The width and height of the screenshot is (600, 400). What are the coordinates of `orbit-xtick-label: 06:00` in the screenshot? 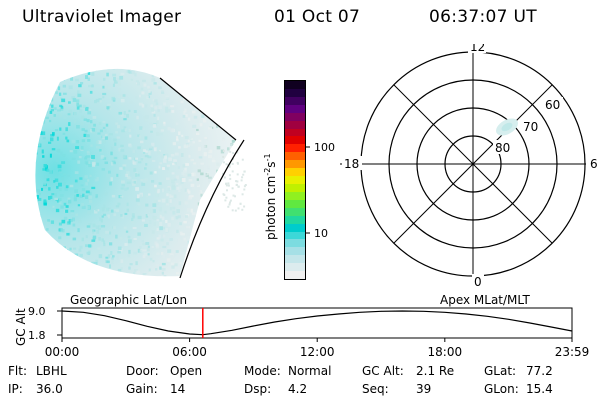 It's located at (189, 352).